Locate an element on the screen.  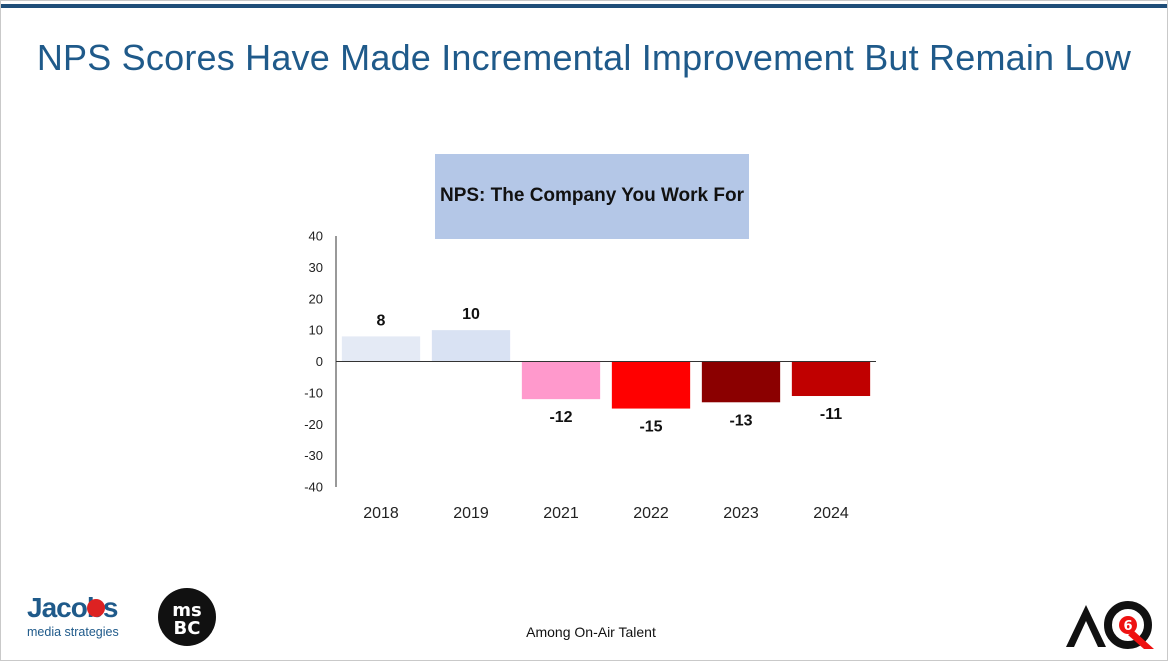
jacobs-tagline: media strategies is located at coordinates (73, 632).